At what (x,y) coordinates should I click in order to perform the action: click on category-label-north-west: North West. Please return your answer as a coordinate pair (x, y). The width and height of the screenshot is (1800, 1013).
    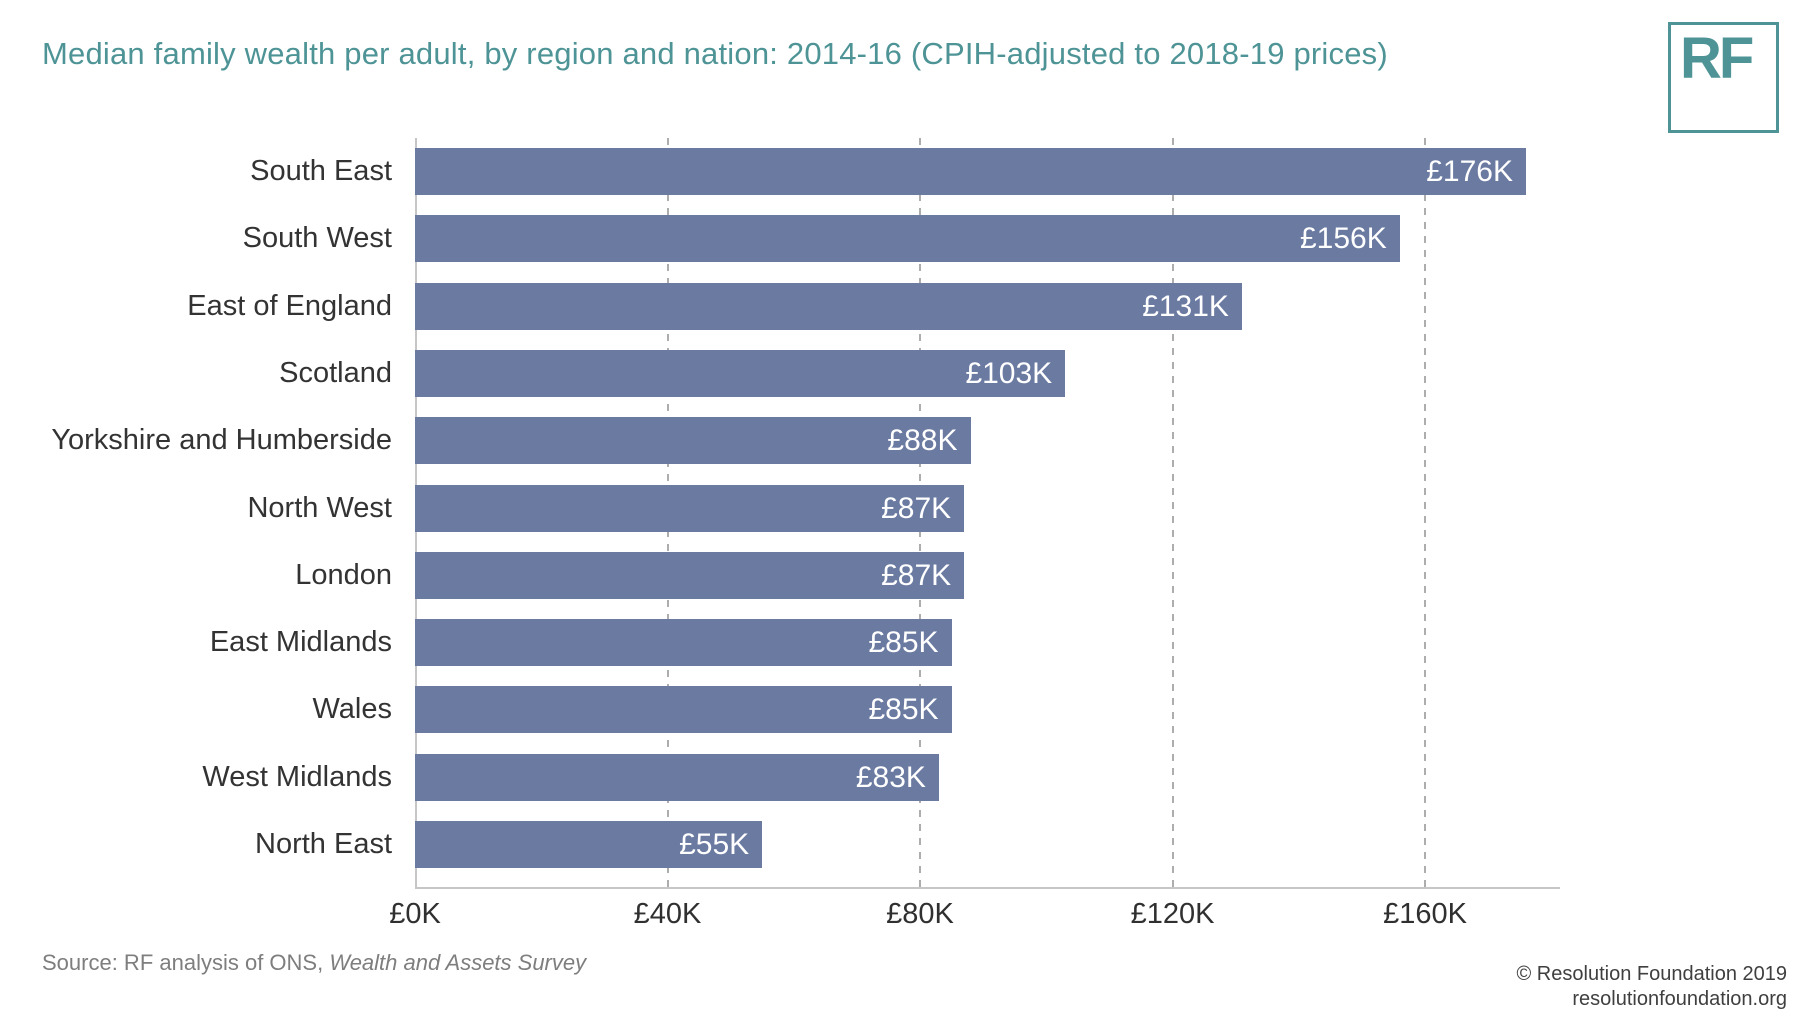
    Looking at the image, I should click on (319, 507).